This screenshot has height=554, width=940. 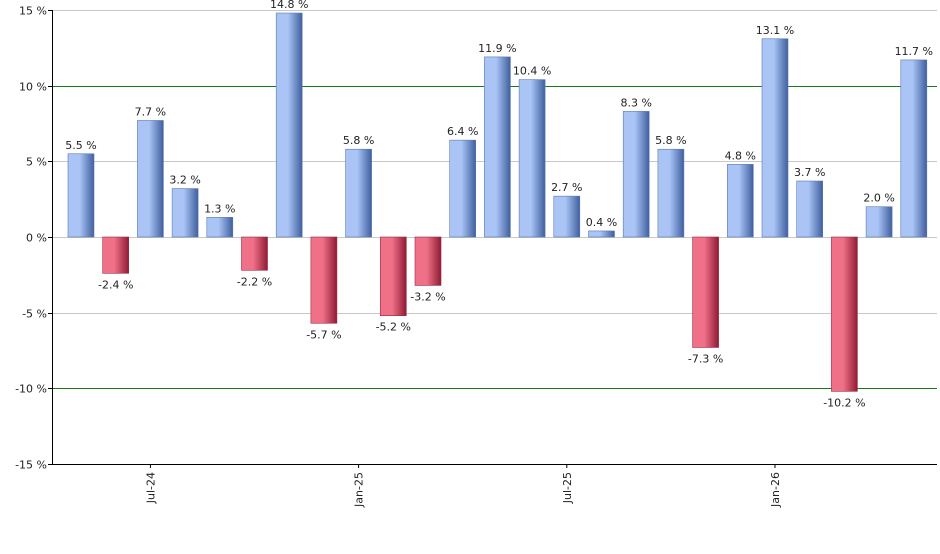 What do you see at coordinates (254, 281) in the screenshot?
I see `bar-value-label: -2.2 %` at bounding box center [254, 281].